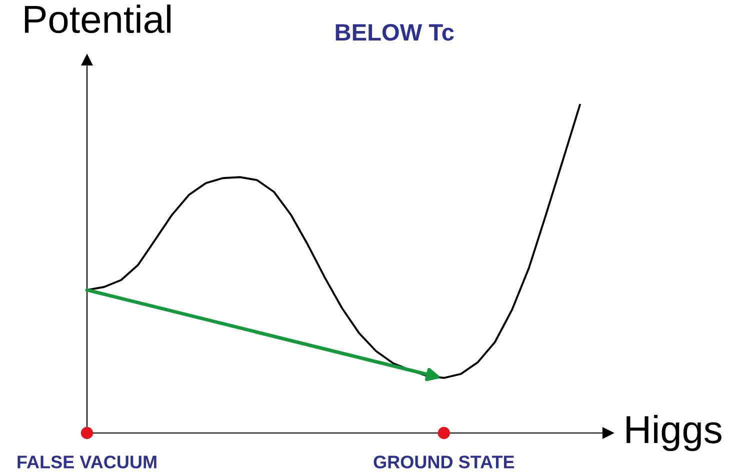 This screenshot has width=748, height=475. Describe the element at coordinates (674, 433) in the screenshot. I see `x-axis-title: Higgs` at that location.